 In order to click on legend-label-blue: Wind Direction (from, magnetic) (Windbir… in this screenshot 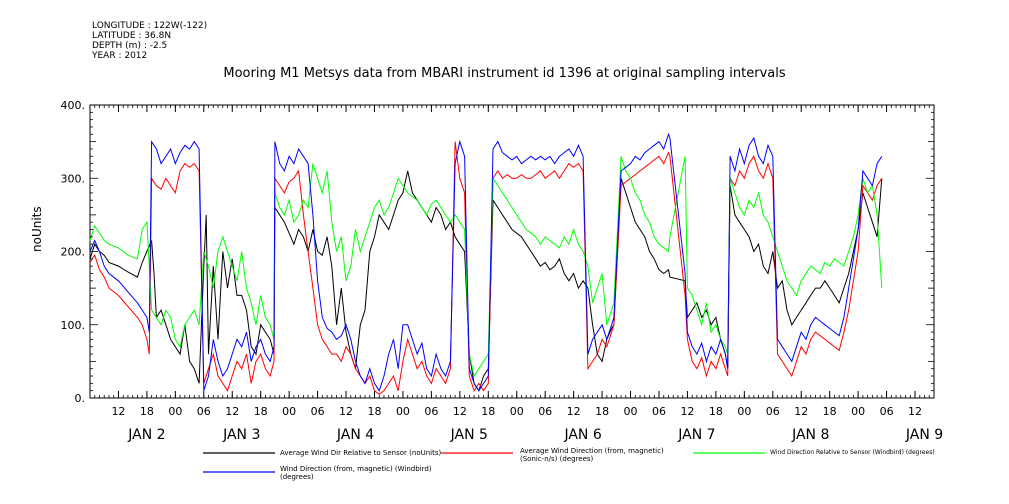, I will do `click(356, 473)`.